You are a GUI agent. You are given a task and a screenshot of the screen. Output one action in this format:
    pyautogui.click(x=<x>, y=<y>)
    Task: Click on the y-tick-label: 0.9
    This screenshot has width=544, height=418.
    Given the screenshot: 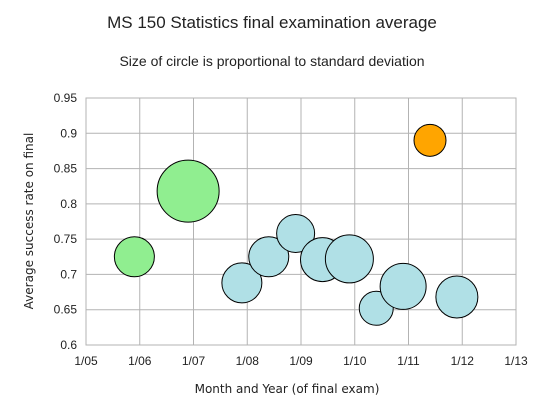 What is the action you would take?
    pyautogui.click(x=68, y=133)
    